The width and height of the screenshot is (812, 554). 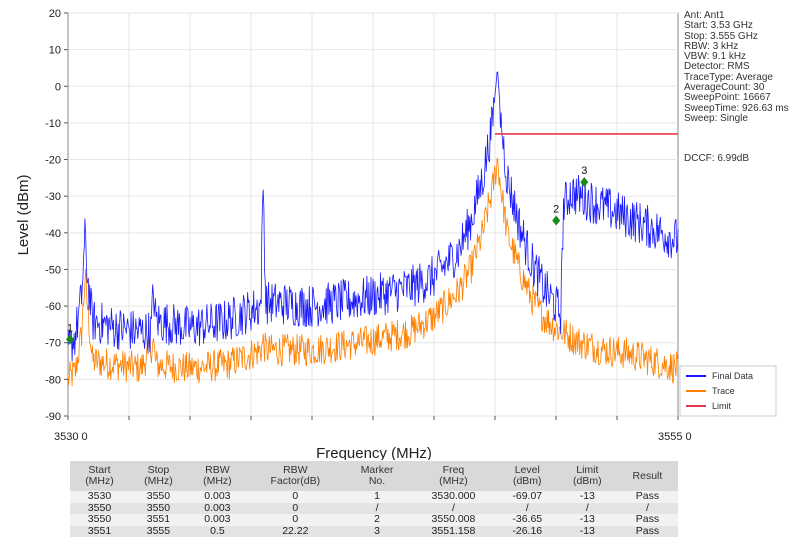 I want to click on table-header-cell: RBW (MHz), so click(x=217, y=476).